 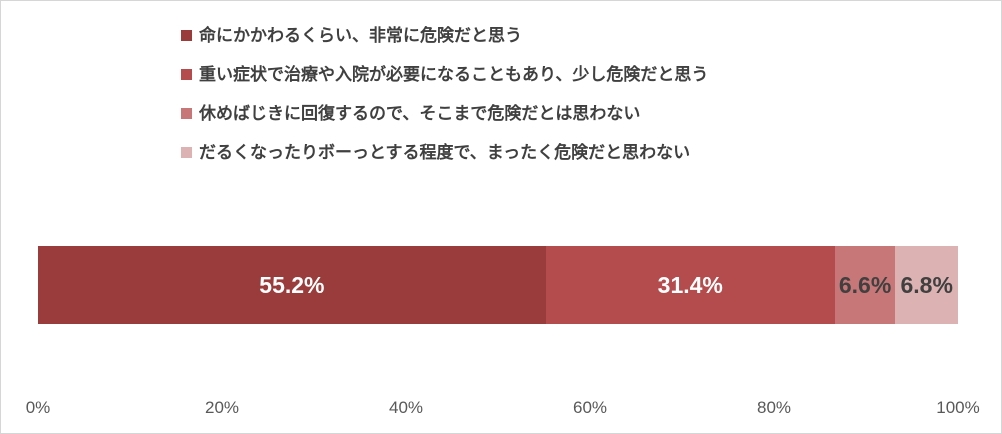 What do you see at coordinates (774, 407) in the screenshot?
I see `axis-tick-label: 80%` at bounding box center [774, 407].